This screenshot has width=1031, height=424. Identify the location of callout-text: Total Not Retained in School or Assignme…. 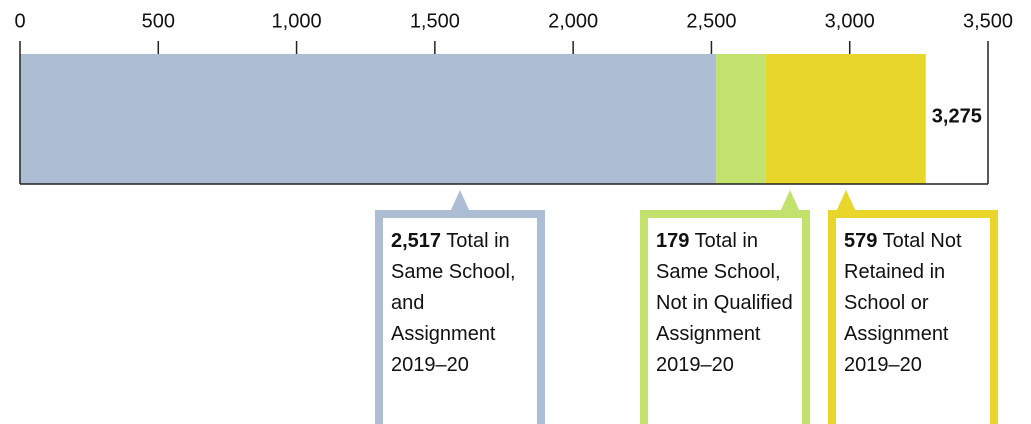
(903, 303).